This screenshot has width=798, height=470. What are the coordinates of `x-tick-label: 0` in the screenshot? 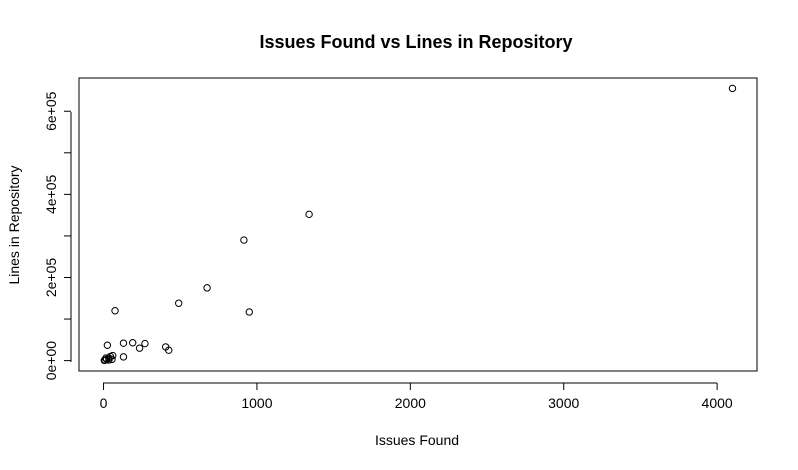 It's located at (104, 403).